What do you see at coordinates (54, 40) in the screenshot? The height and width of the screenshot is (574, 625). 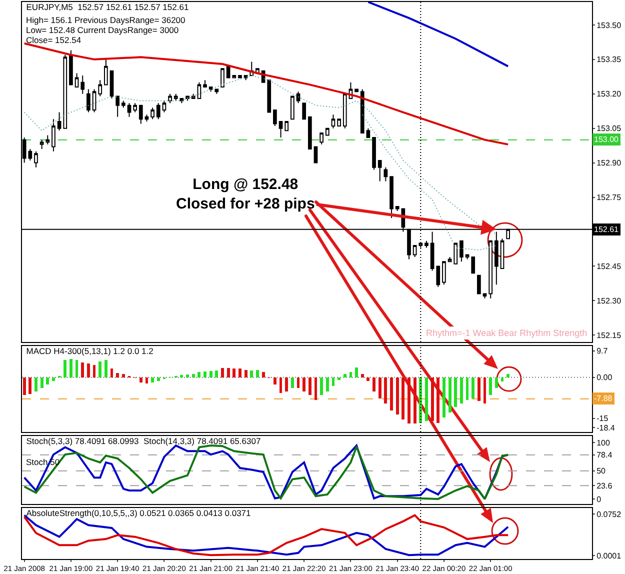 I see `annotation: Close= 152.54` at bounding box center [54, 40].